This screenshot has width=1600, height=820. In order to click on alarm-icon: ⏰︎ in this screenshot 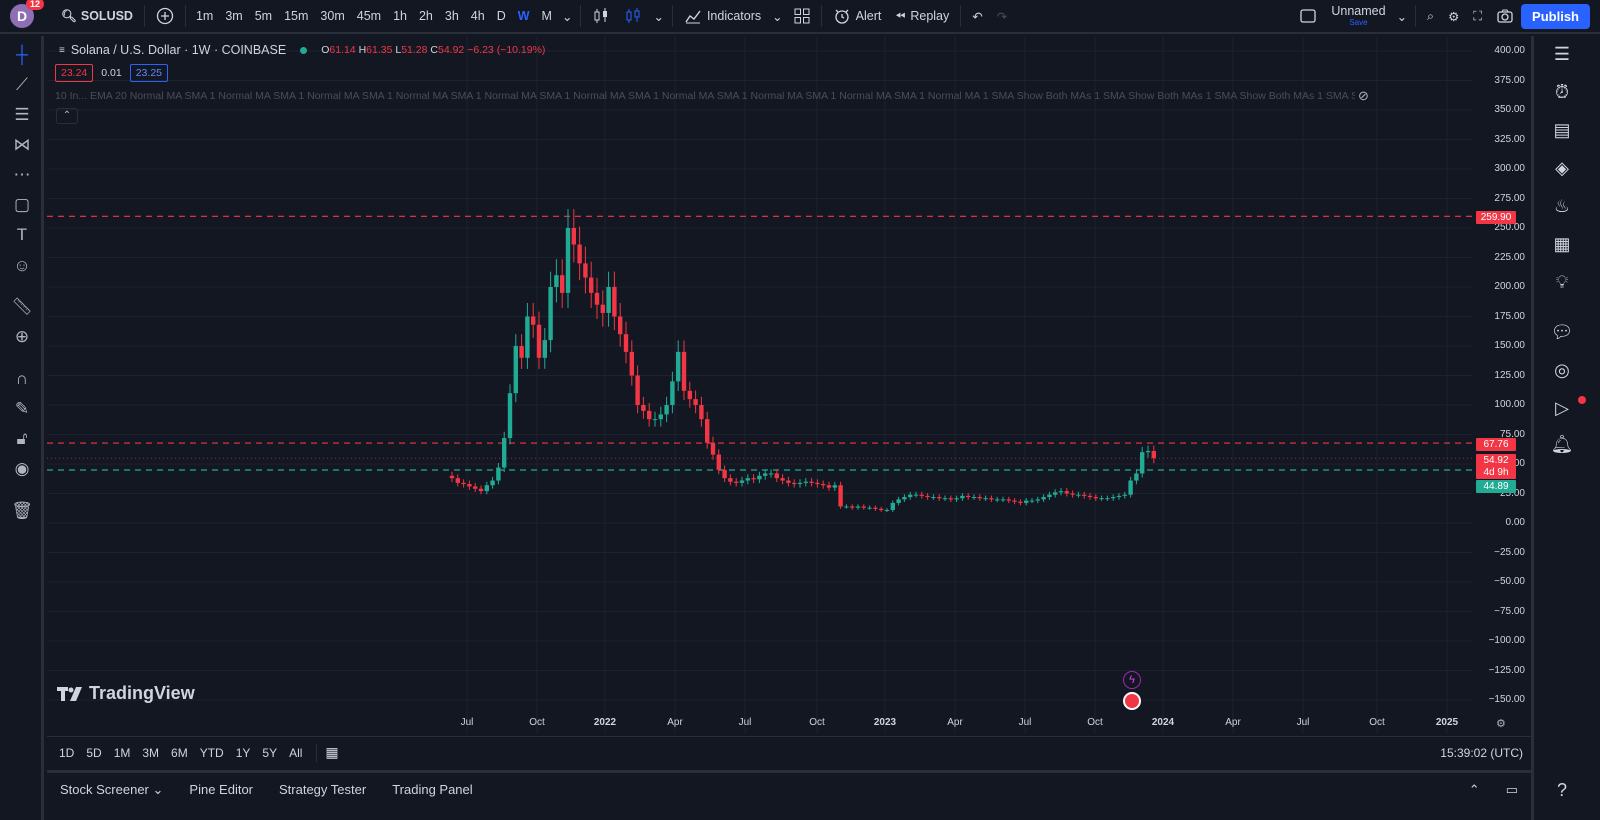, I will do `click(1562, 92)`.